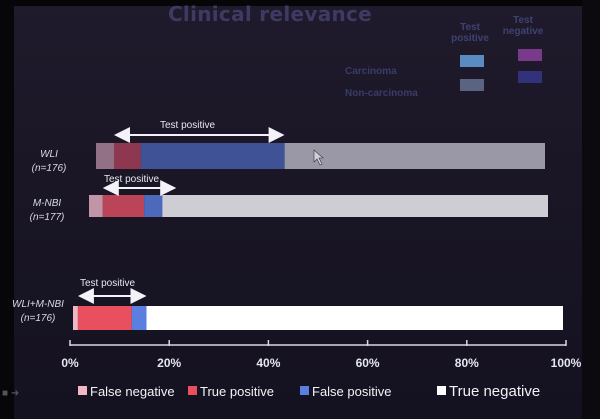  Describe the element at coordinates (132, 179) in the screenshot. I see `annotation-test-positive-mnbi: Test positive` at that location.